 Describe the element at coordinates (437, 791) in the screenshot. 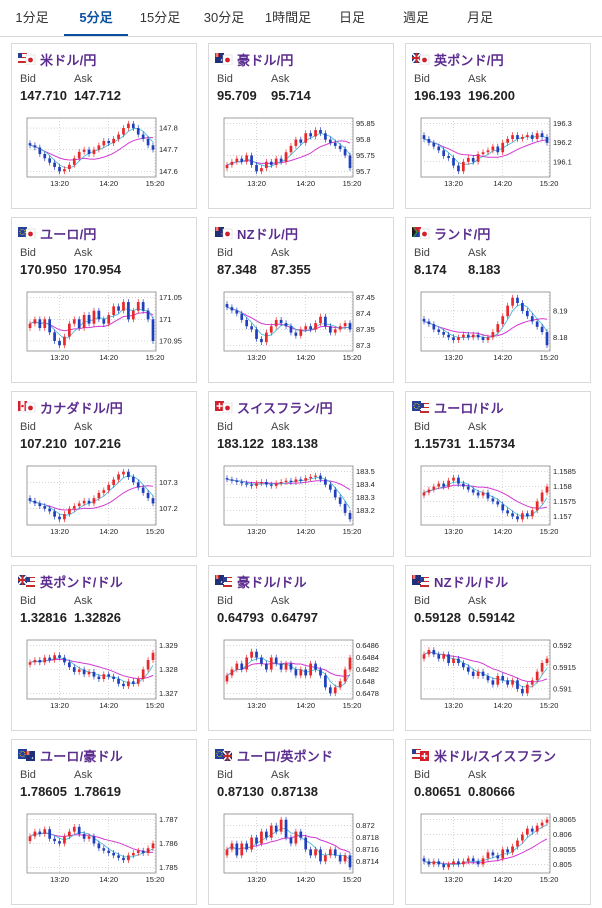

I see `bid-value: 0.80651` at that location.